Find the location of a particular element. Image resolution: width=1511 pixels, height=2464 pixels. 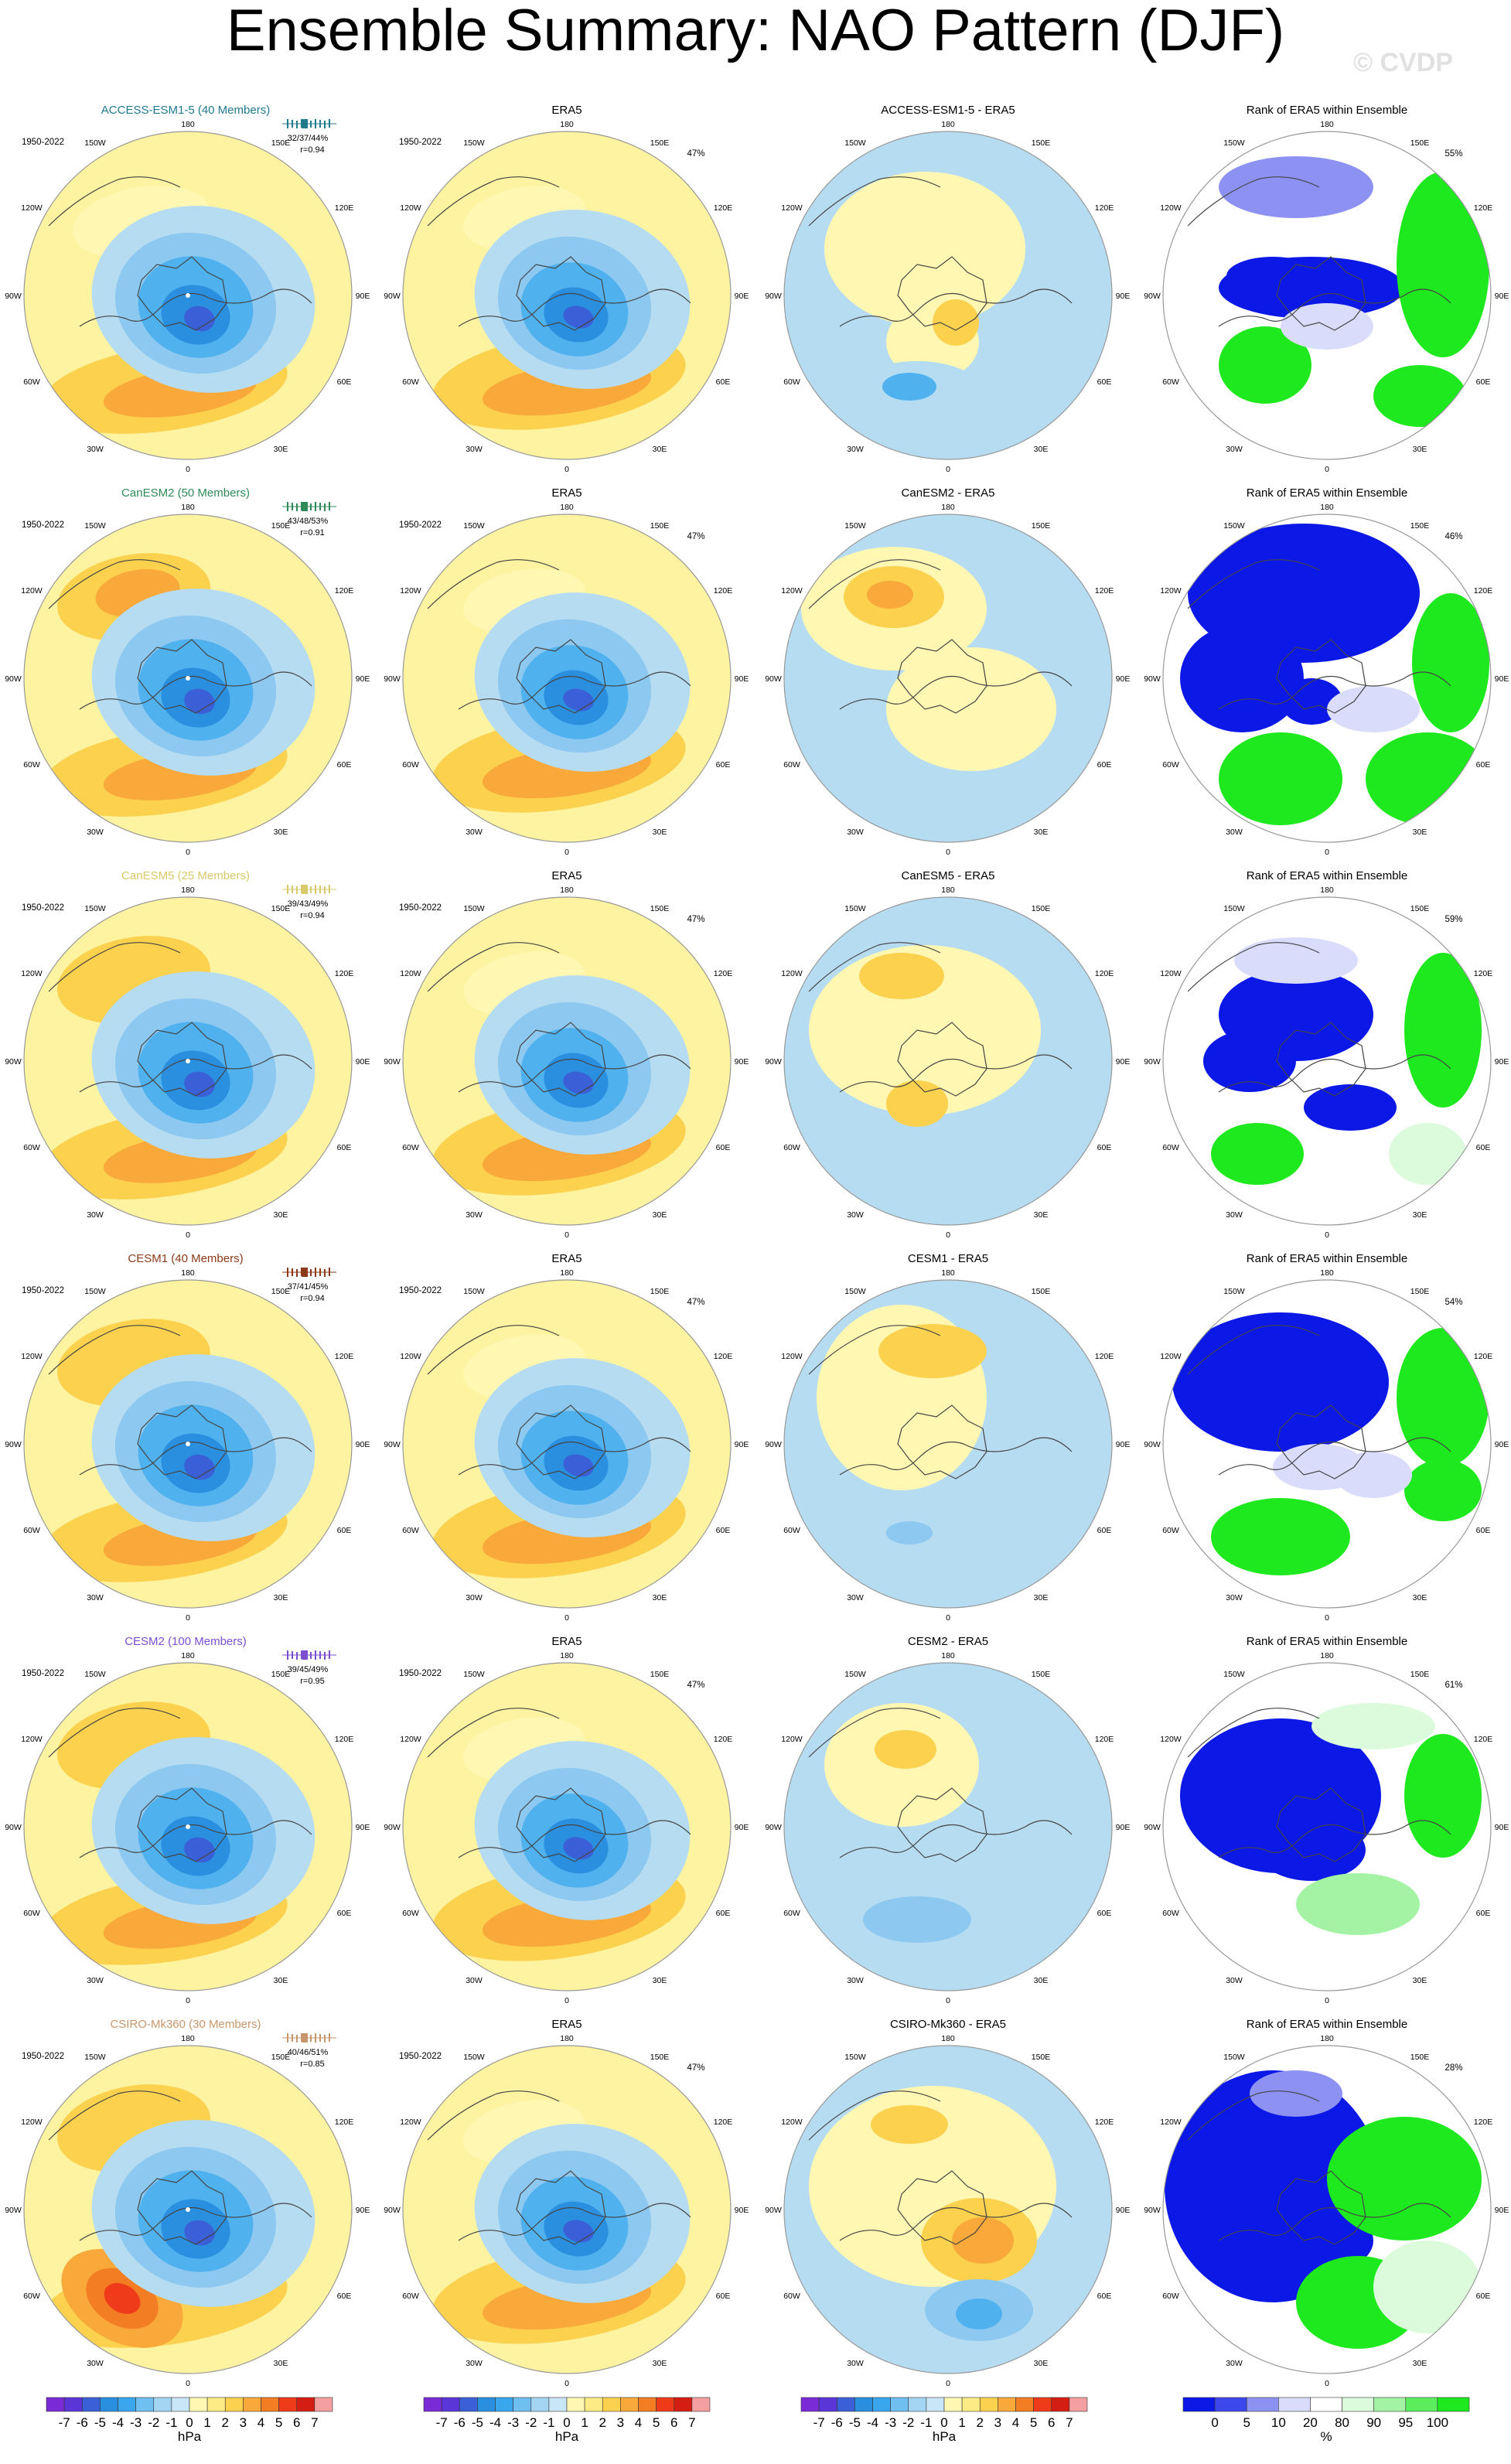

model-stats: 32/37/44% is located at coordinates (308, 138).